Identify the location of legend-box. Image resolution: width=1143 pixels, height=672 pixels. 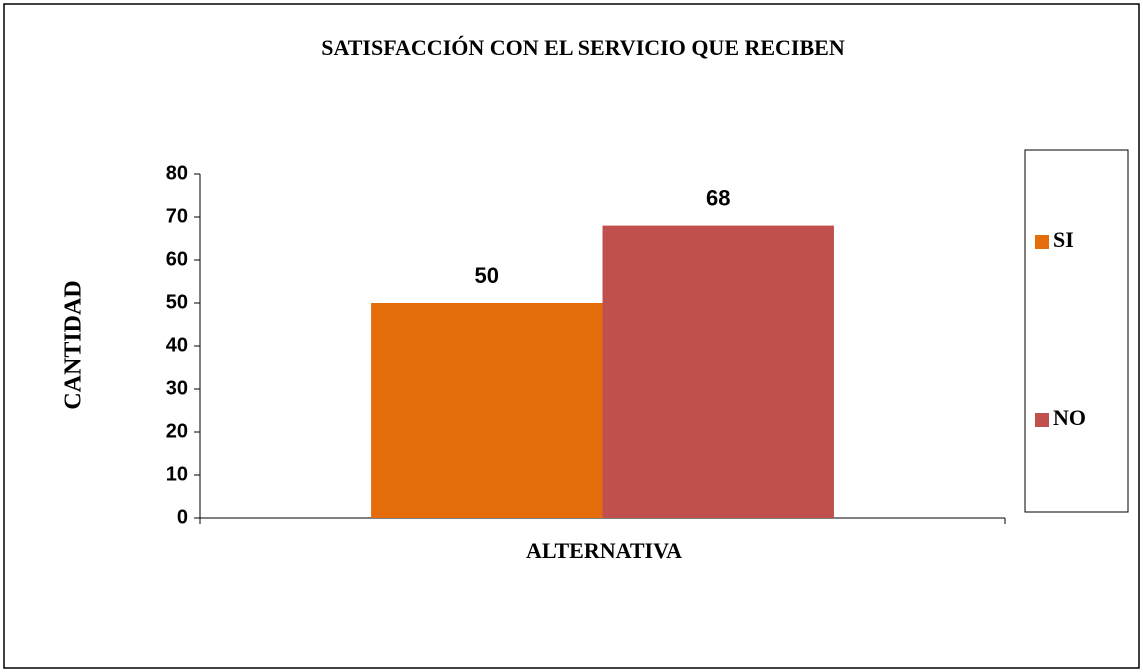
(1076, 331).